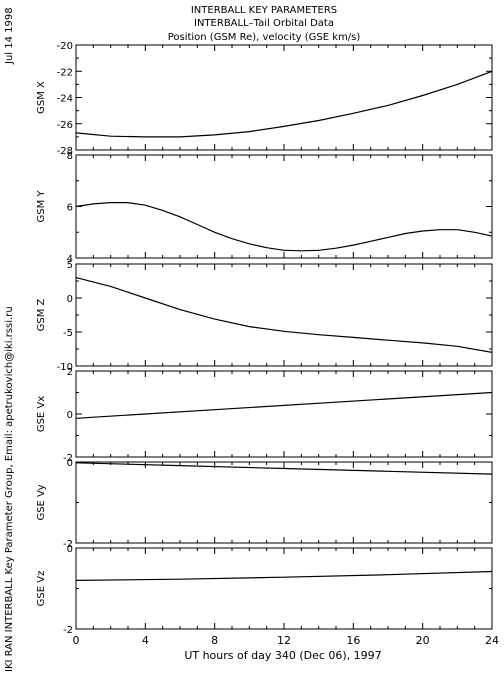 This screenshot has width=504, height=689. Describe the element at coordinates (264, 37) in the screenshot. I see `title-line-3: Position (GSM Re), velocity (GSE km/s)` at that location.